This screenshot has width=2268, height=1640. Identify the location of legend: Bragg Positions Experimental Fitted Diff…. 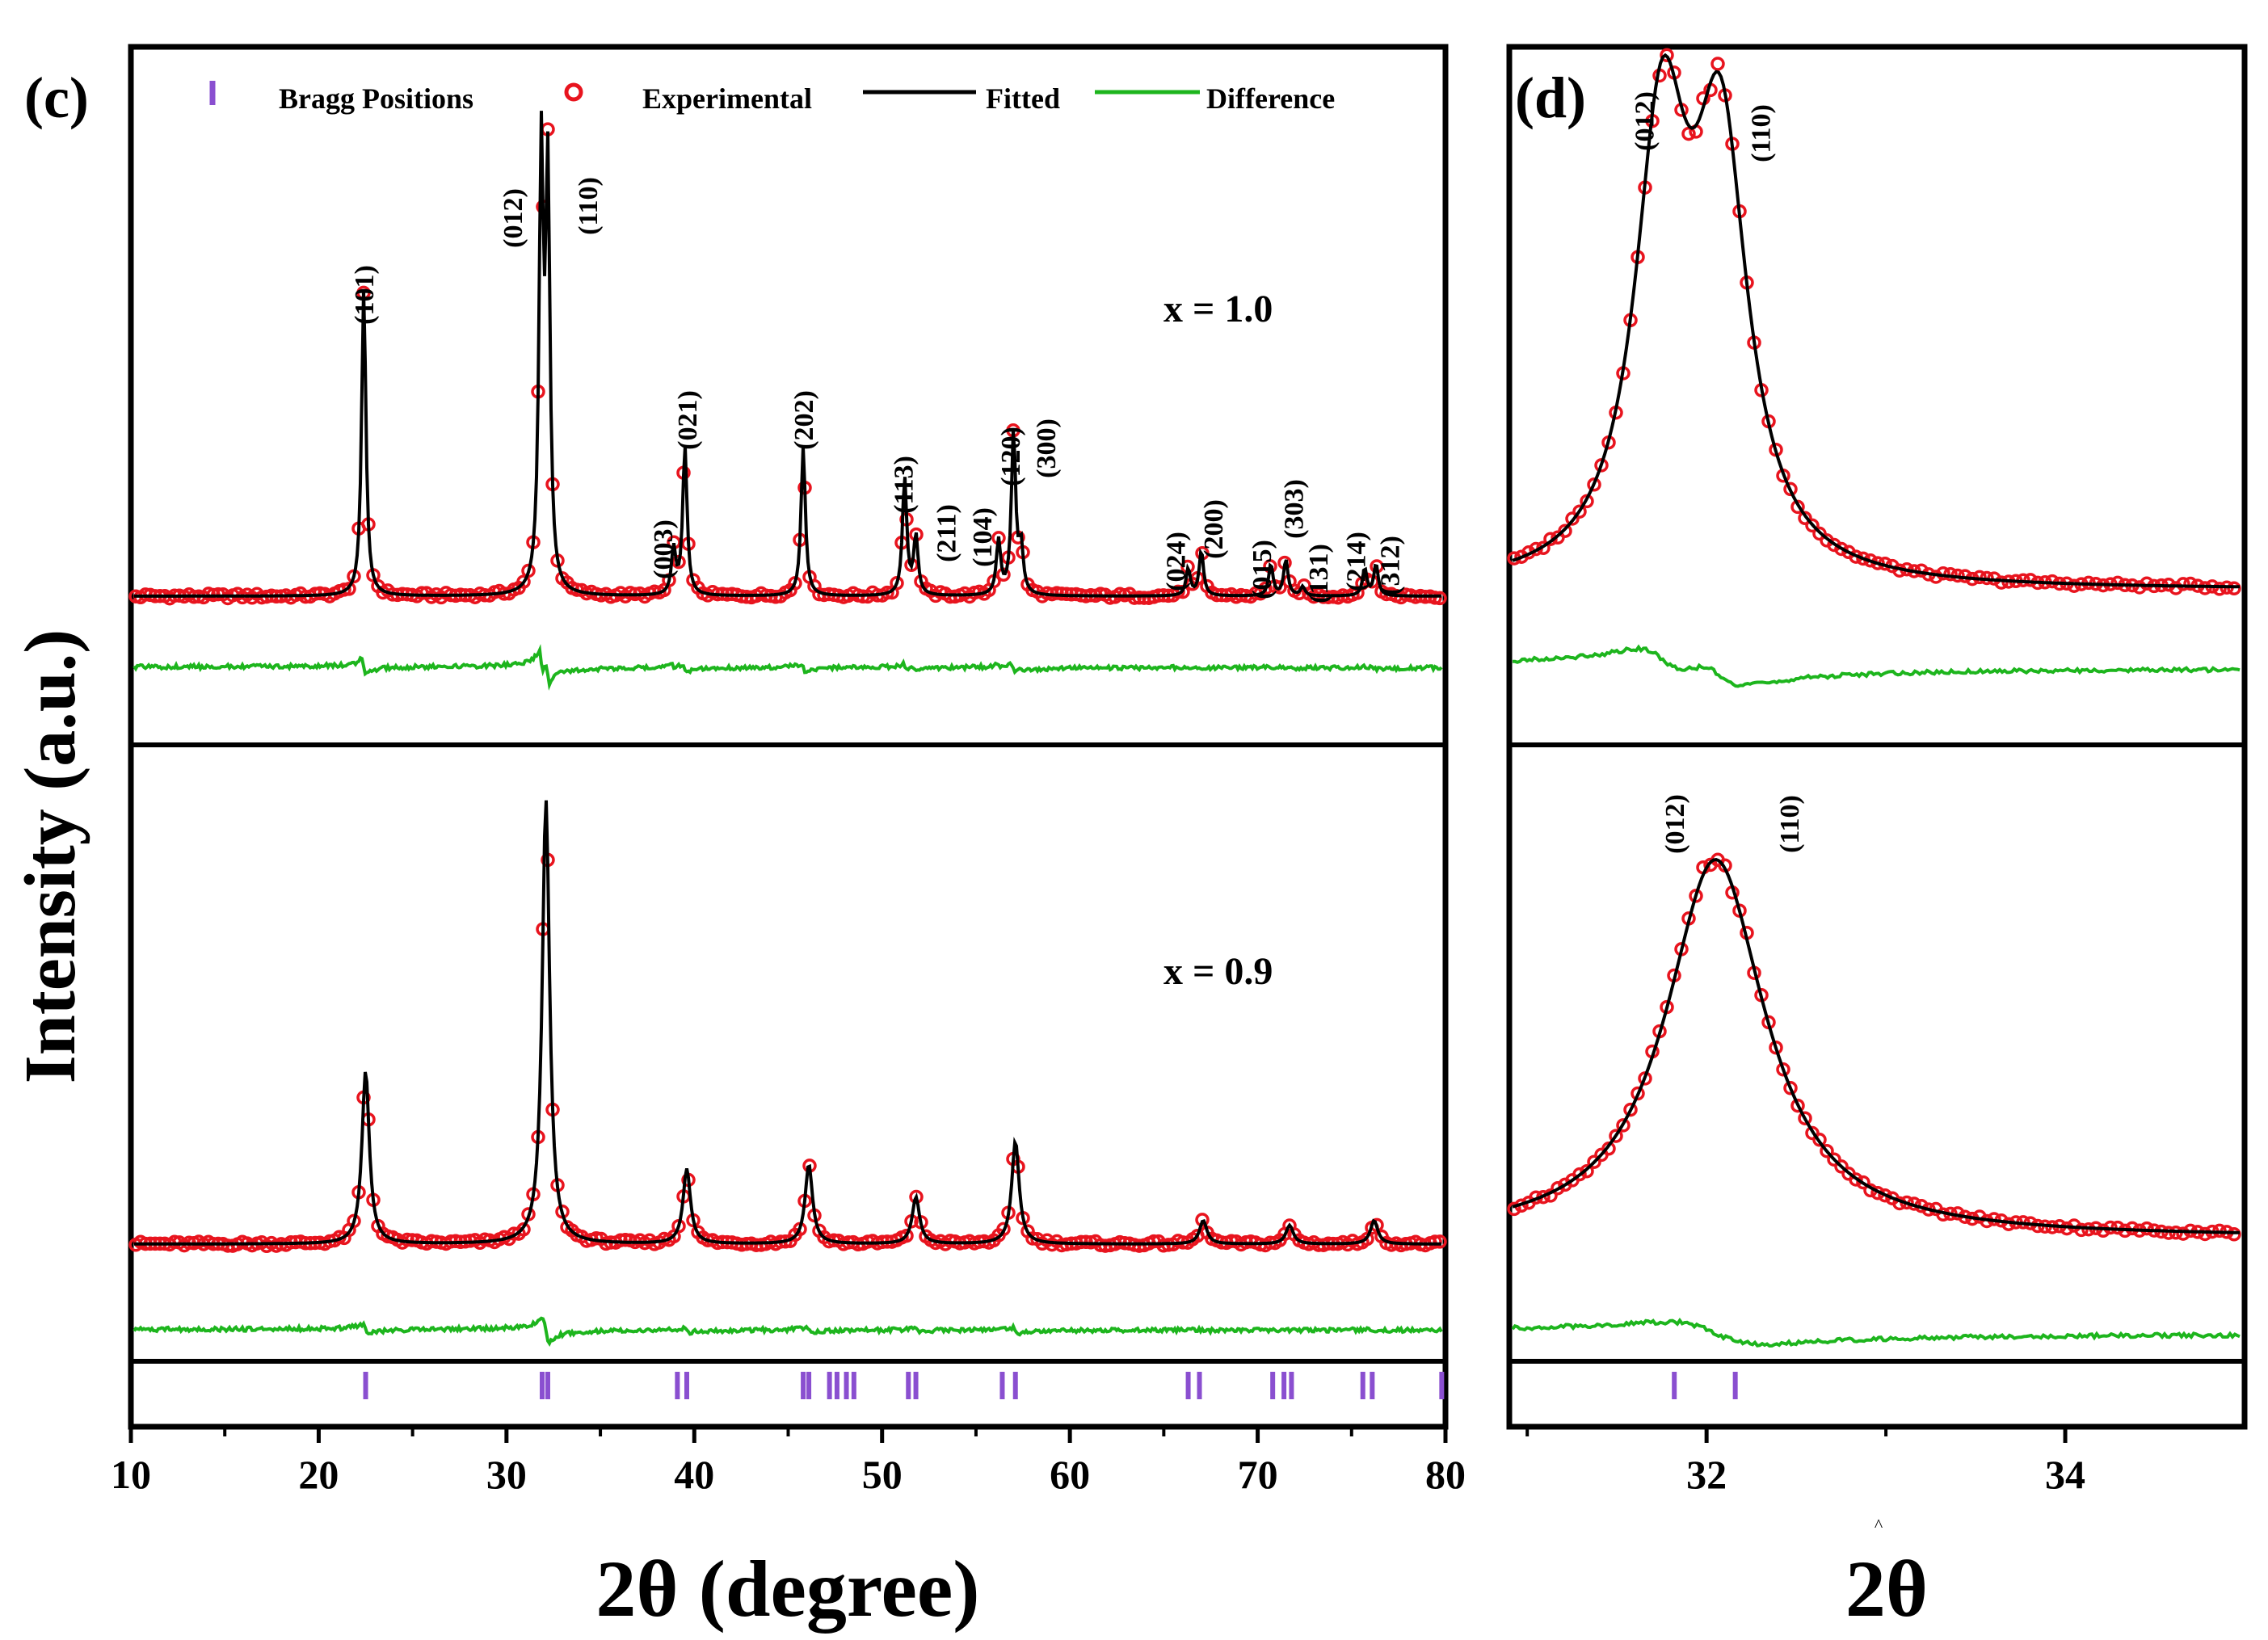
(772, 98).